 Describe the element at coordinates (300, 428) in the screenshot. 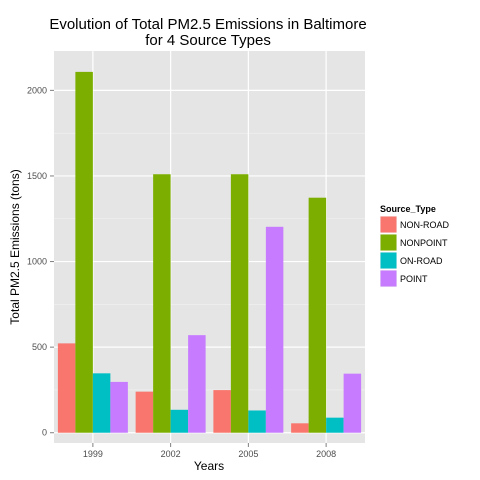

I see `bar-non-road-2008` at that location.